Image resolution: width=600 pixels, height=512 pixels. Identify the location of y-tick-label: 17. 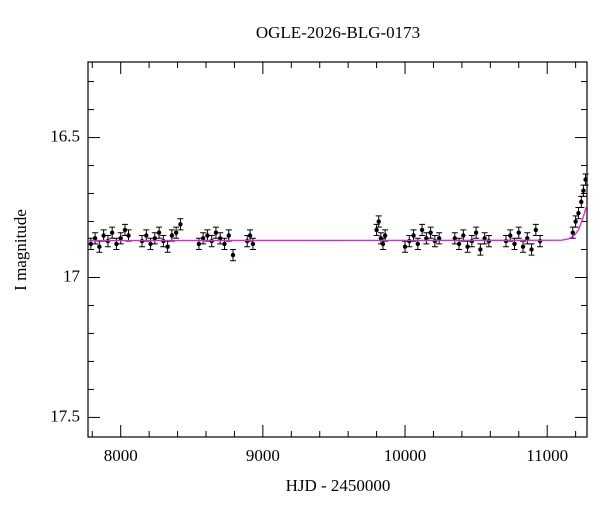
(72, 275).